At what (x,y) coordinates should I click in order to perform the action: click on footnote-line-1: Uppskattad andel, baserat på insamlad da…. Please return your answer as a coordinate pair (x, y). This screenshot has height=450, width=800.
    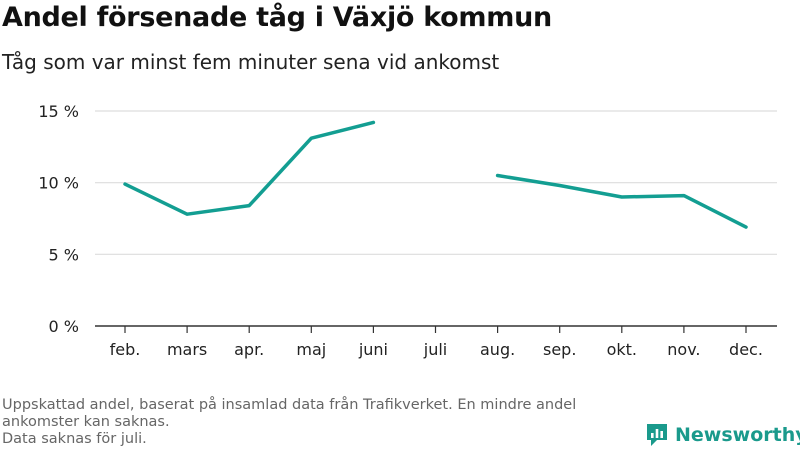
    Looking at the image, I should click on (289, 413).